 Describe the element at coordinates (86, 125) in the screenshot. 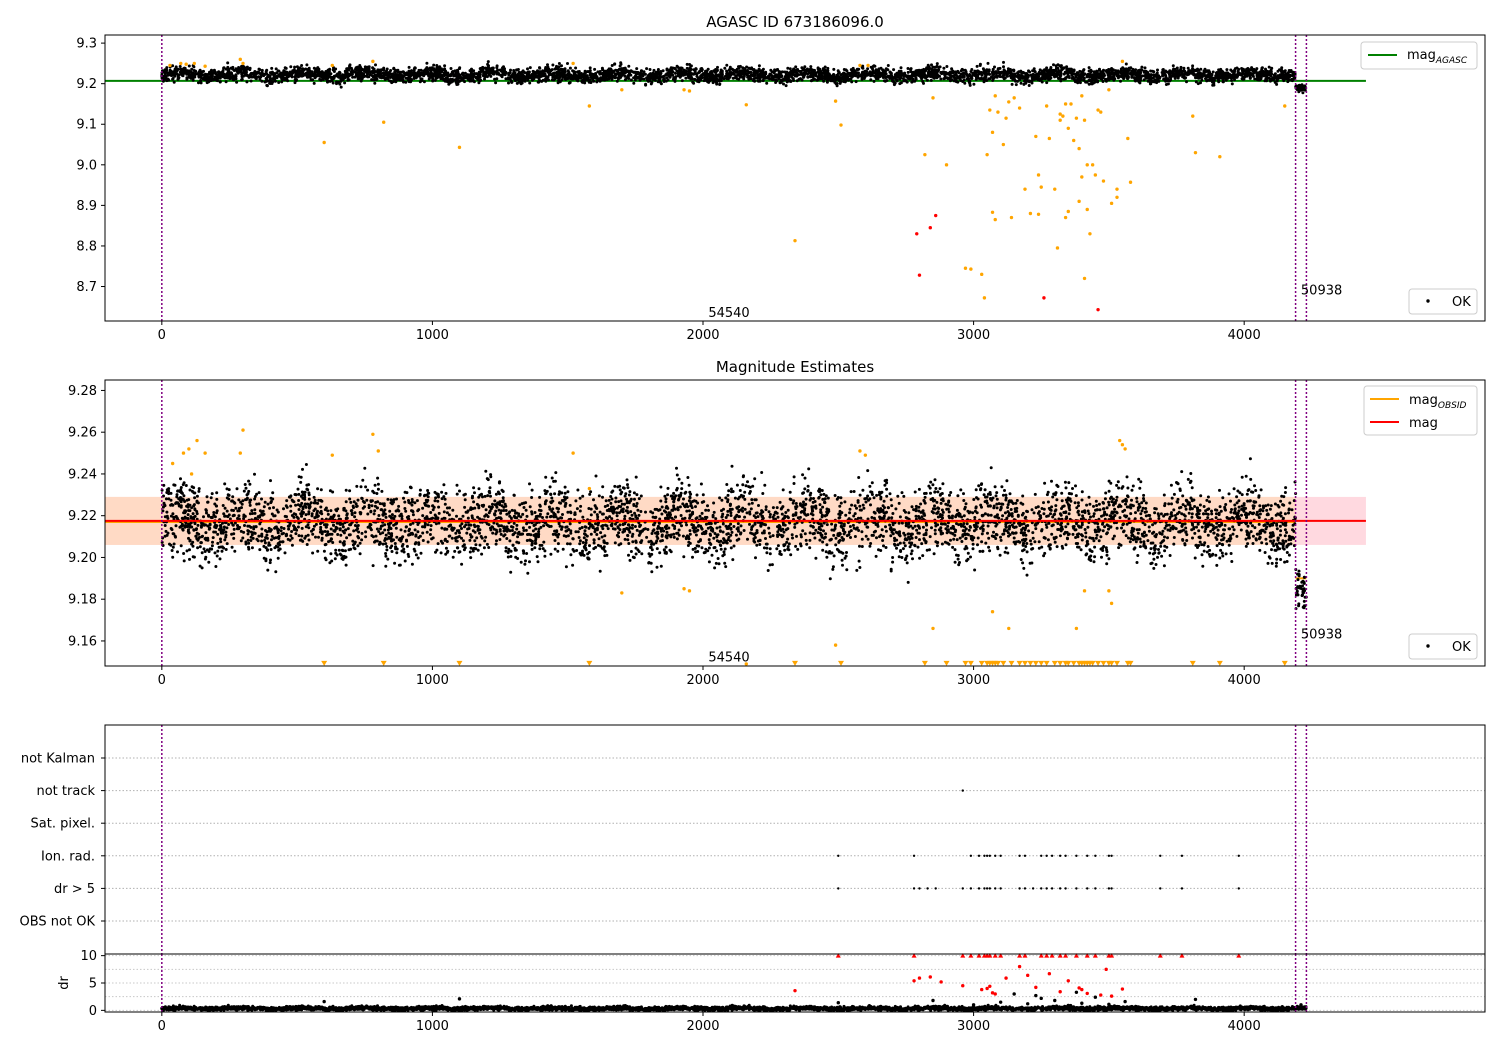

I see `y-tick-label: 9.1` at that location.